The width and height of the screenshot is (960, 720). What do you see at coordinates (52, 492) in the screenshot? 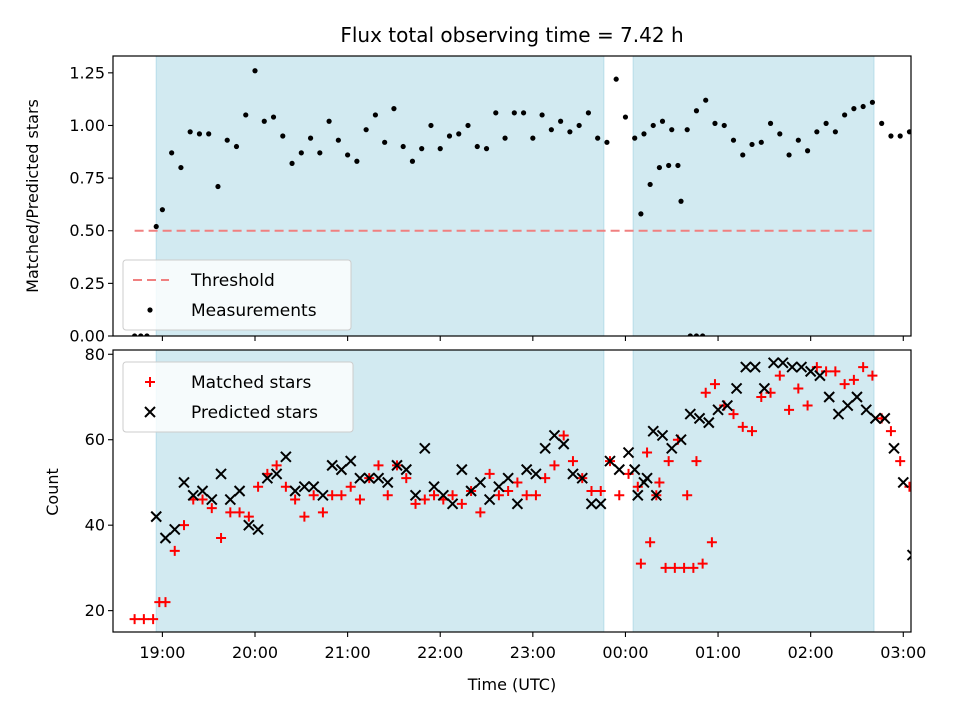
I see `bottom-y-axis-label: Count` at bounding box center [52, 492].